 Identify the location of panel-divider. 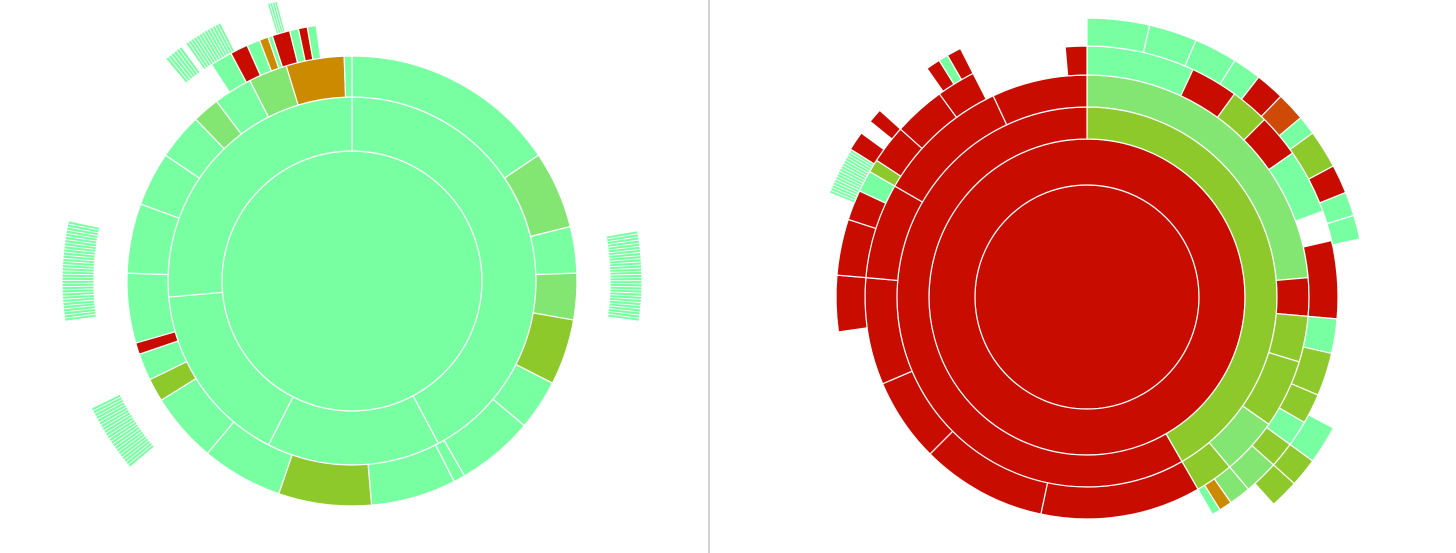
(709, 276).